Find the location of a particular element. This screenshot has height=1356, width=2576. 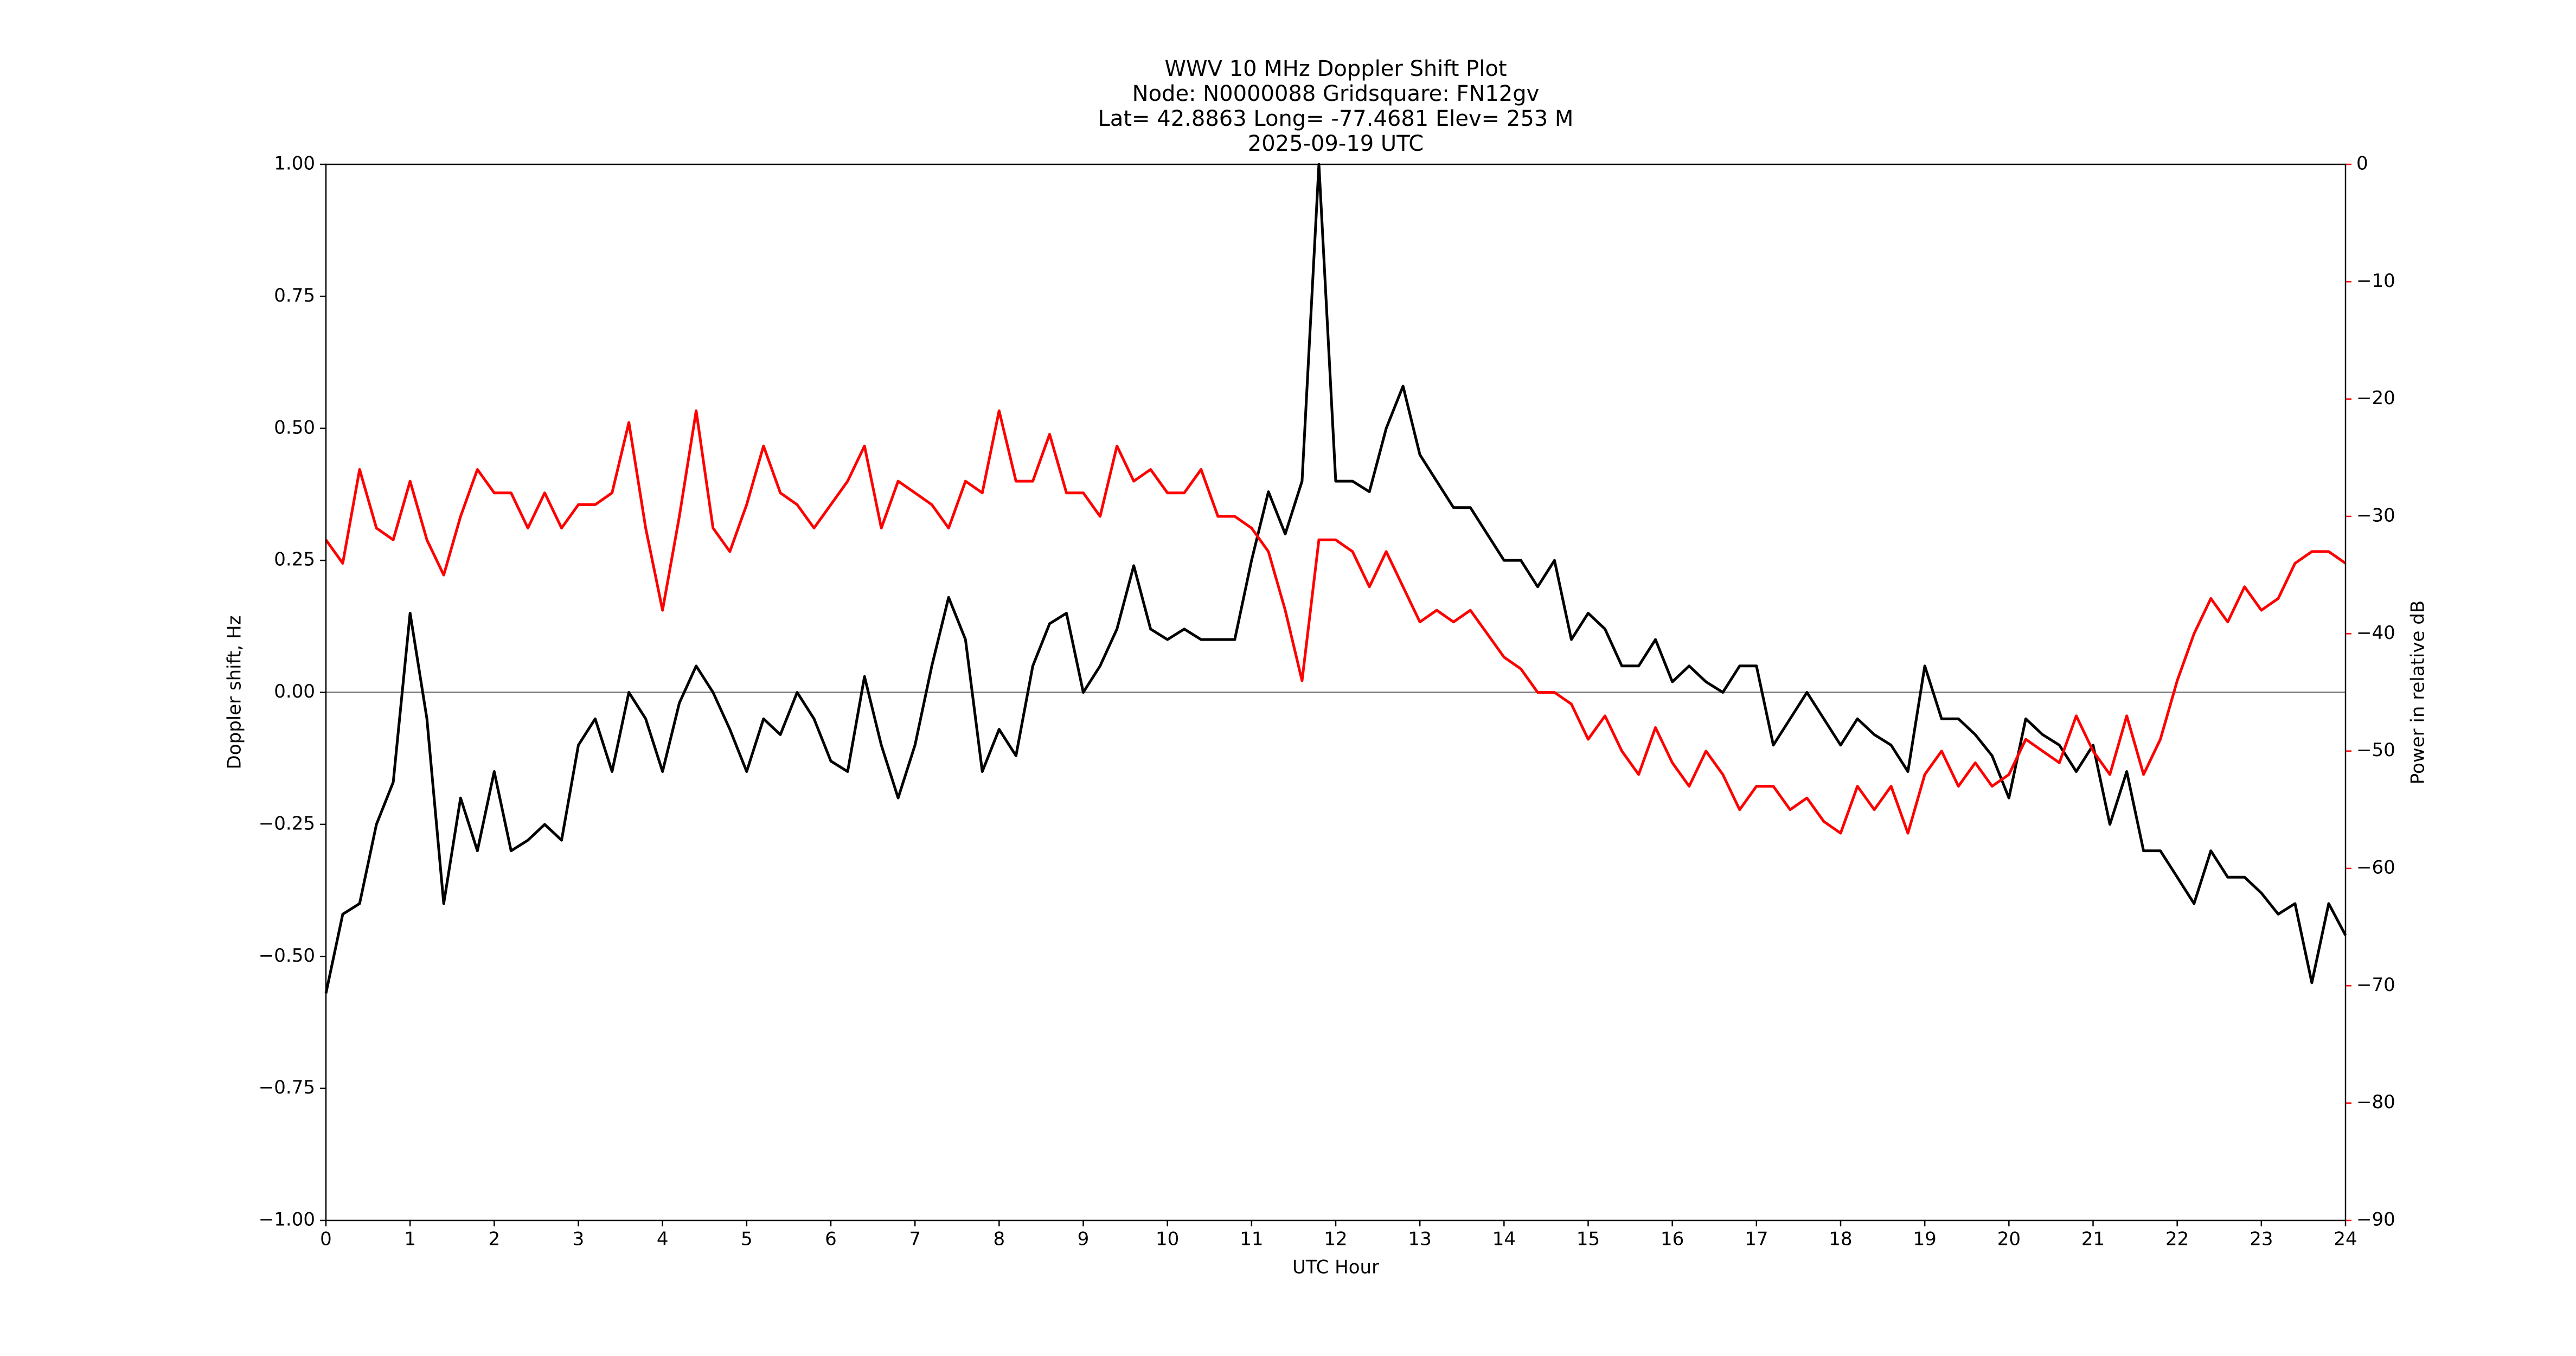

y2-tick-label: −20 is located at coordinates (2375, 398).